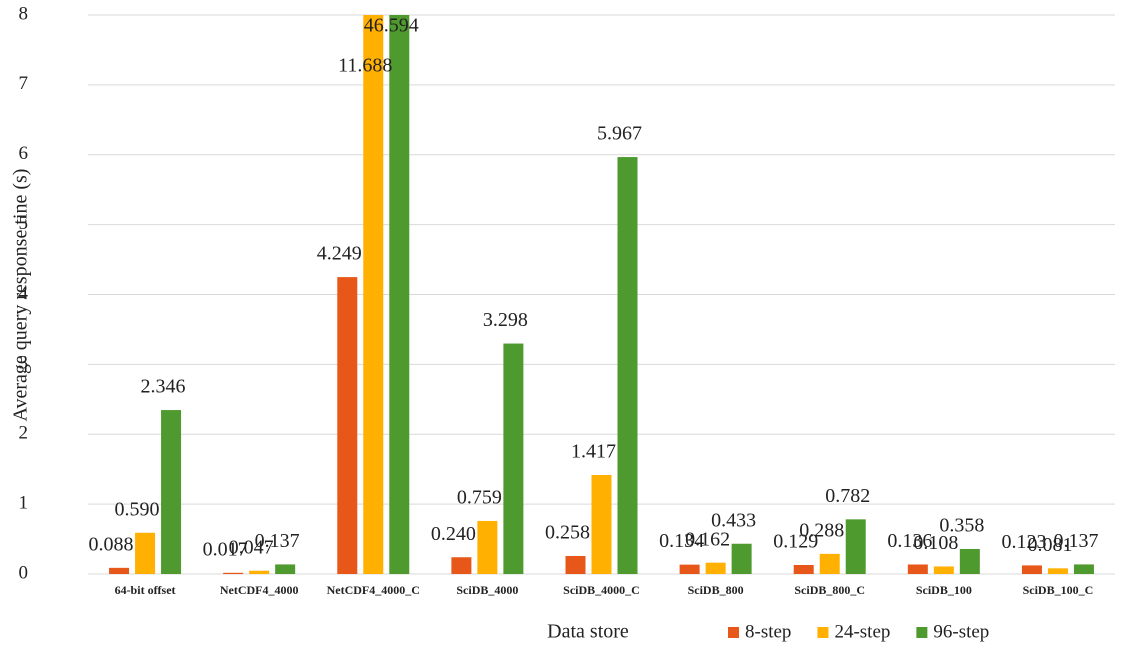 The width and height of the screenshot is (1127, 650). What do you see at coordinates (24, 83) in the screenshot?
I see `y-tick-label: 7` at bounding box center [24, 83].